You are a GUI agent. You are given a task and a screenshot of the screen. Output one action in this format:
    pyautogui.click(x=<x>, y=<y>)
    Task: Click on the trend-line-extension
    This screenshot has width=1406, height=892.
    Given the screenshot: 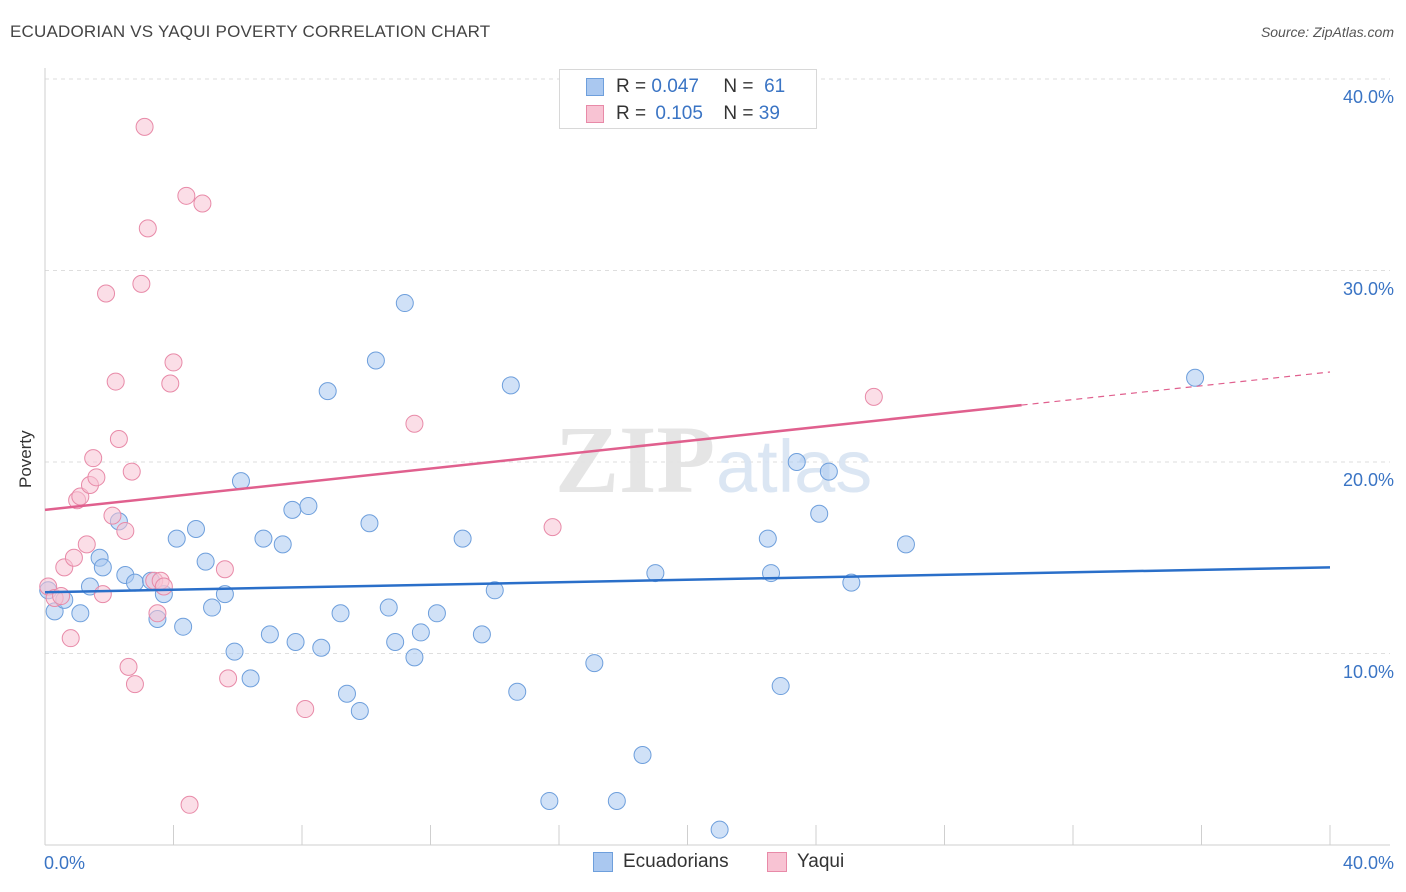 What is the action you would take?
    pyautogui.click(x=1176, y=388)
    